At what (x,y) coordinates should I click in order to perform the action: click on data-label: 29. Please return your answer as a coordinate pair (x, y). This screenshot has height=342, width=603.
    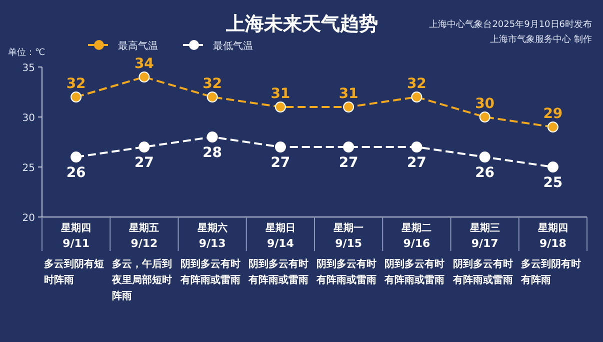
    Looking at the image, I should click on (553, 114).